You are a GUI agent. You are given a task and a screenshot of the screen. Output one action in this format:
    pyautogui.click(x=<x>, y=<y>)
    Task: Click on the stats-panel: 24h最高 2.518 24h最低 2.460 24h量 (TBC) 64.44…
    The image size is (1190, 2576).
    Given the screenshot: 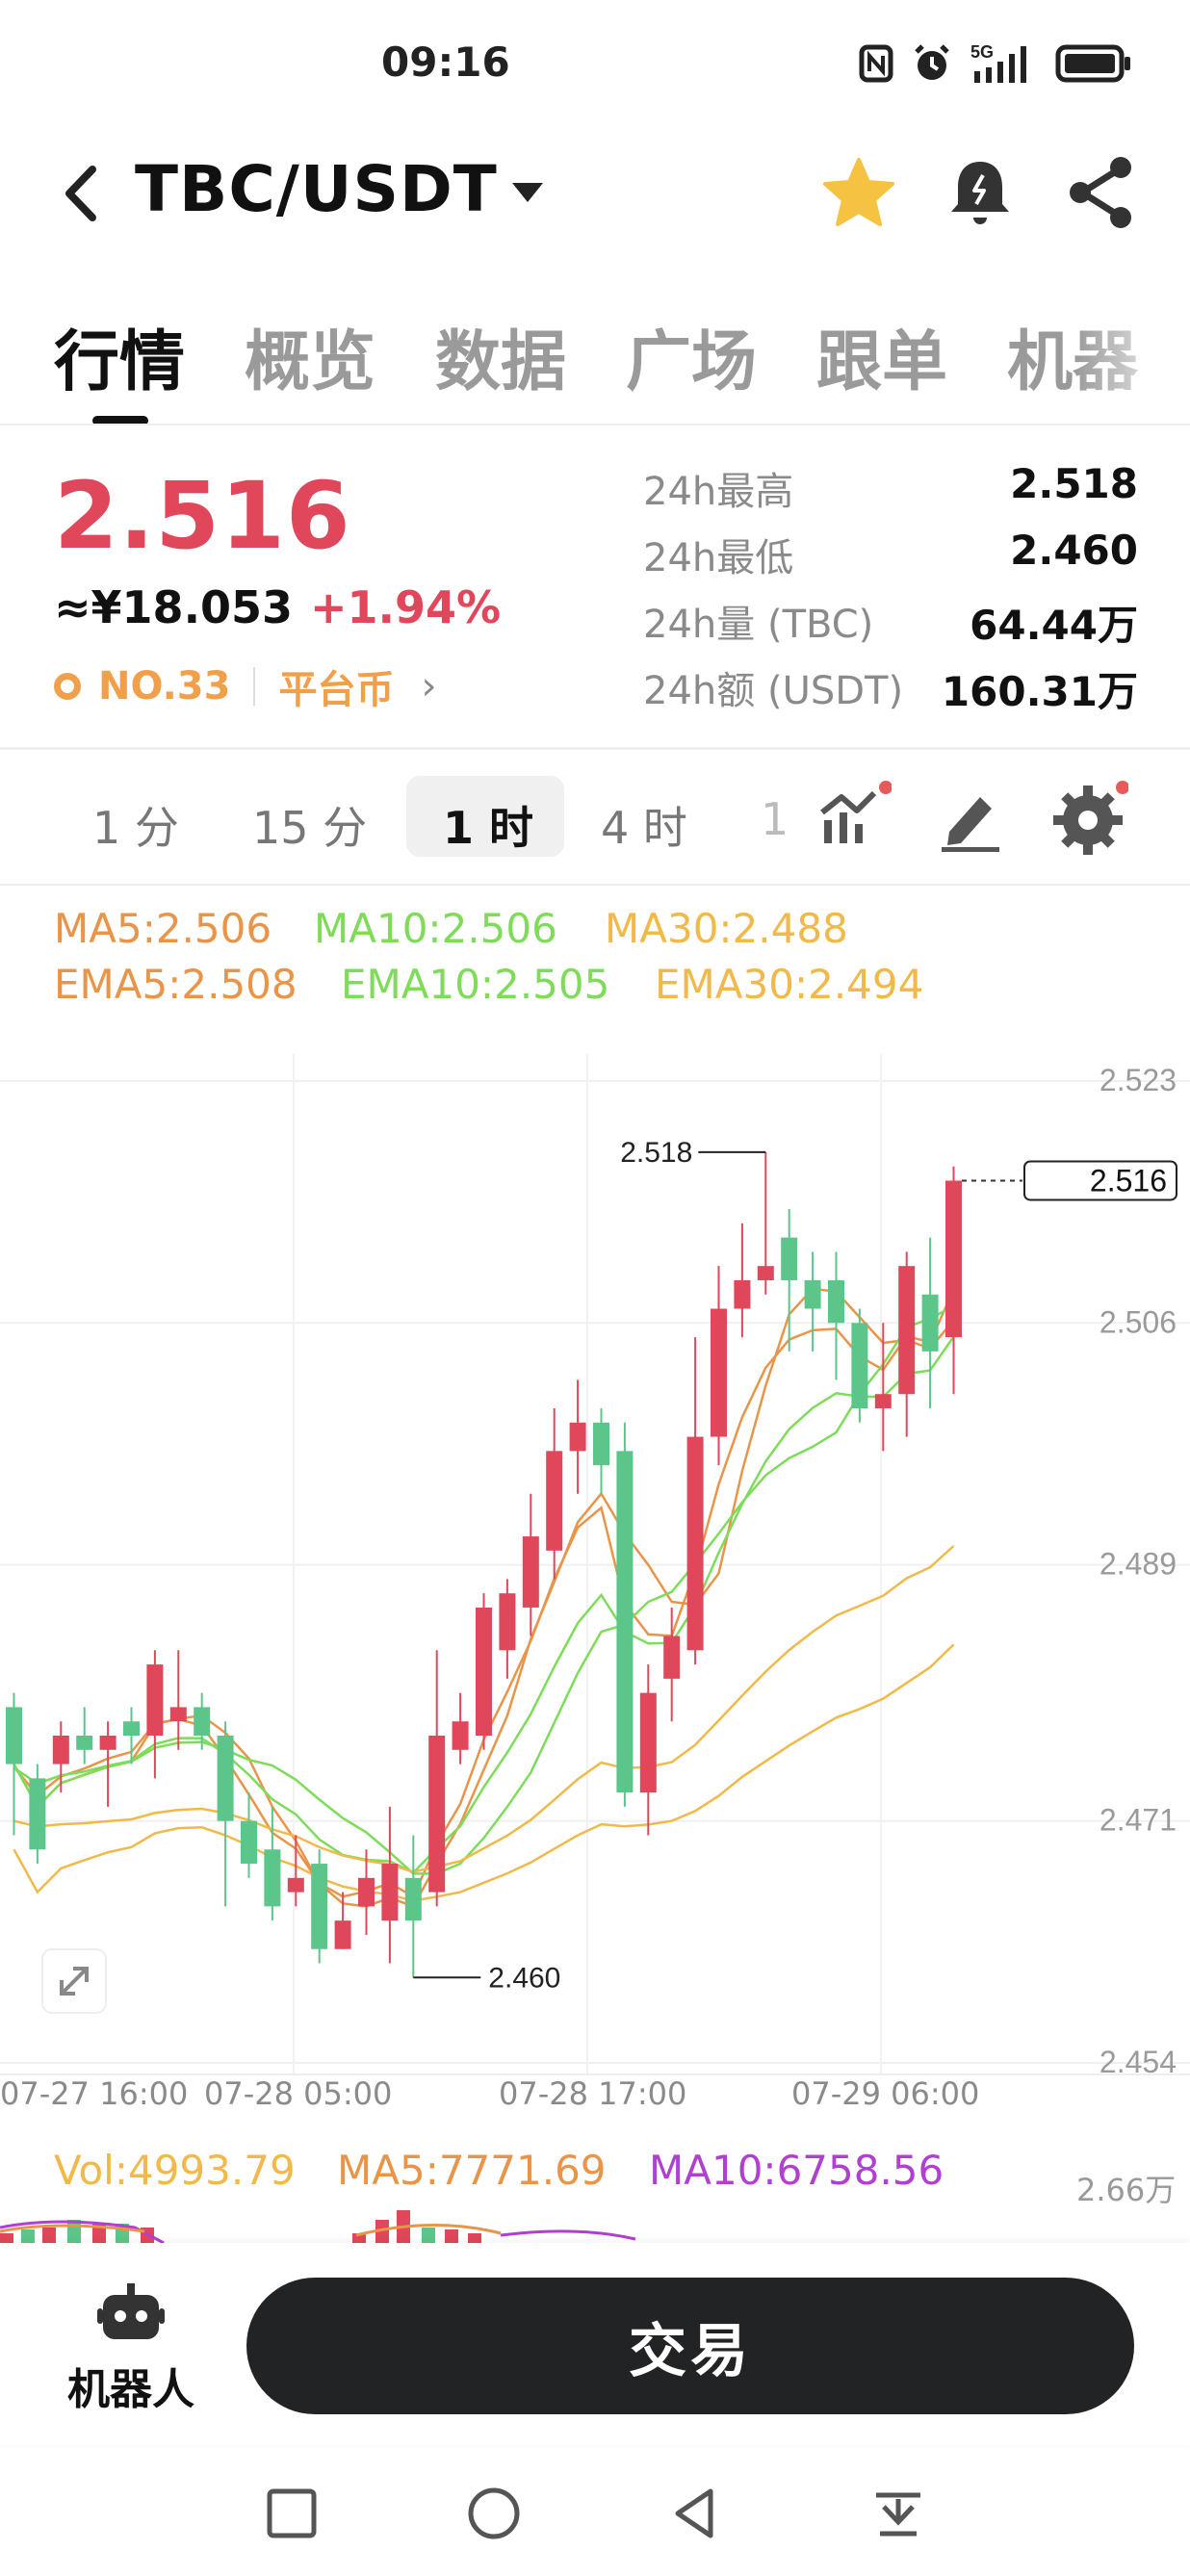 What is the action you would take?
    pyautogui.click(x=891, y=593)
    